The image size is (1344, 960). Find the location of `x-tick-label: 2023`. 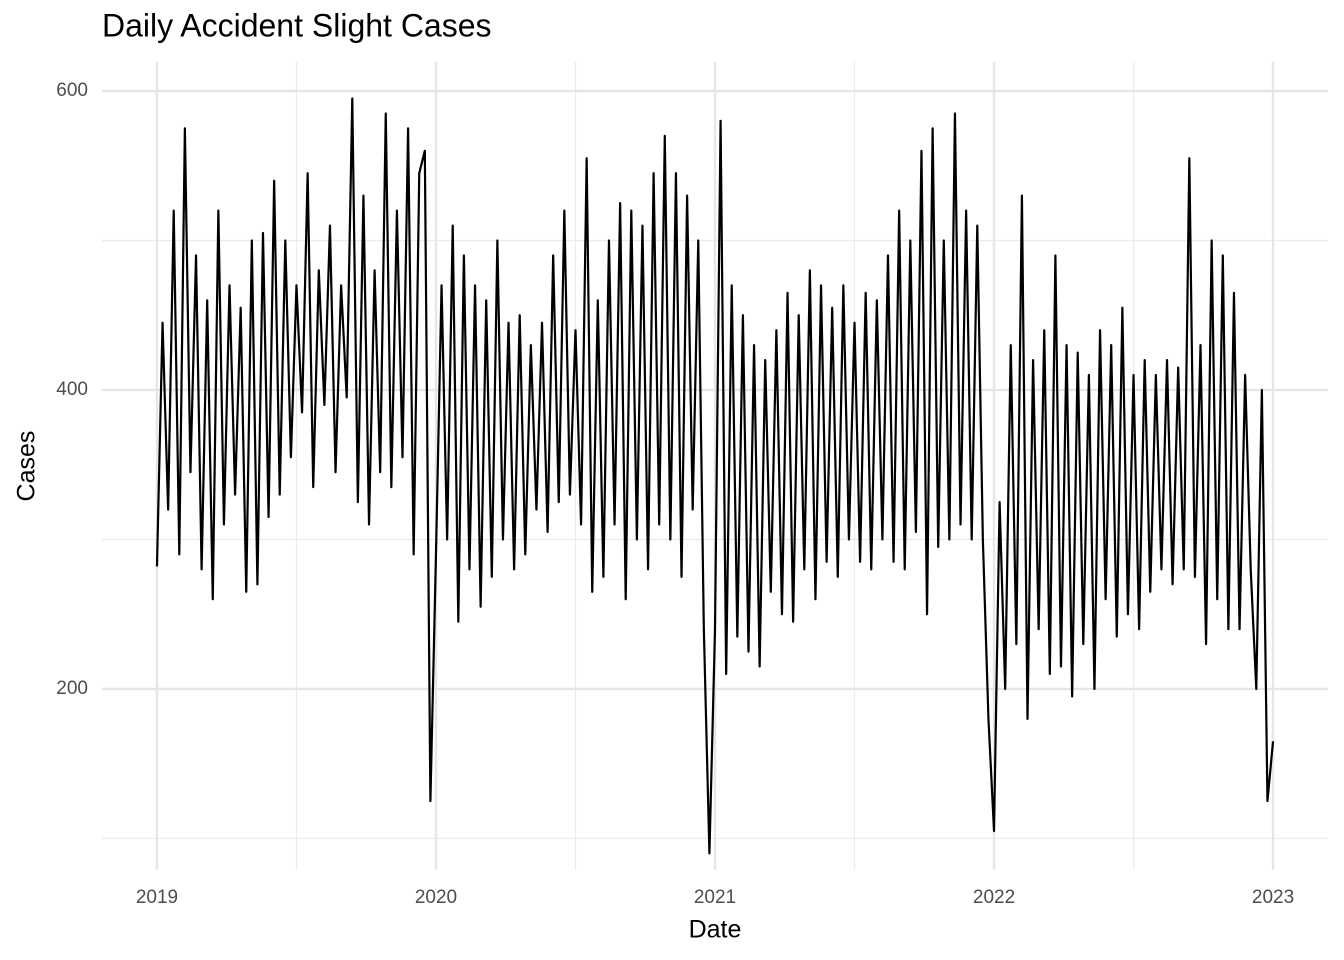

x-tick-label: 2023 is located at coordinates (1273, 897).